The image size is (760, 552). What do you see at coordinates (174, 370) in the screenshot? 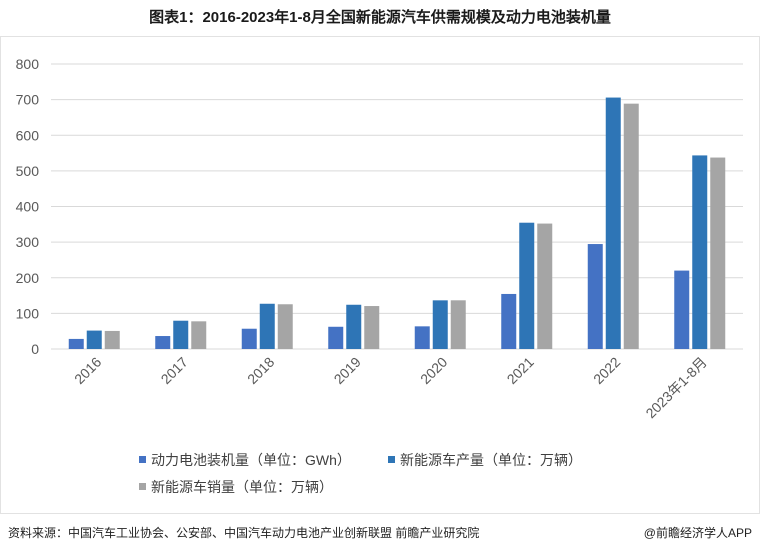
I see `x-tick-label: 2017` at bounding box center [174, 370].